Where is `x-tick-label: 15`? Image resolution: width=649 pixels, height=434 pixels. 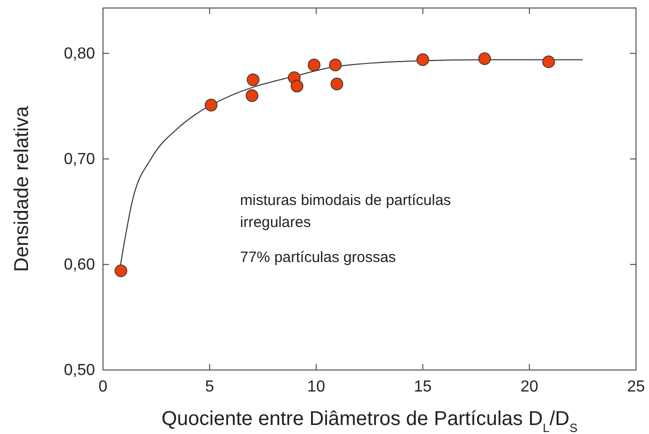
x-tick-label: 15 is located at coordinates (423, 387).